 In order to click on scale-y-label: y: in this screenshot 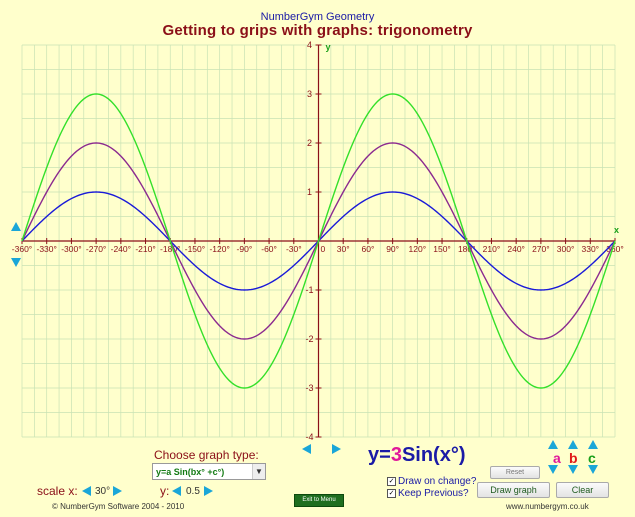, I will do `click(165, 491)`.